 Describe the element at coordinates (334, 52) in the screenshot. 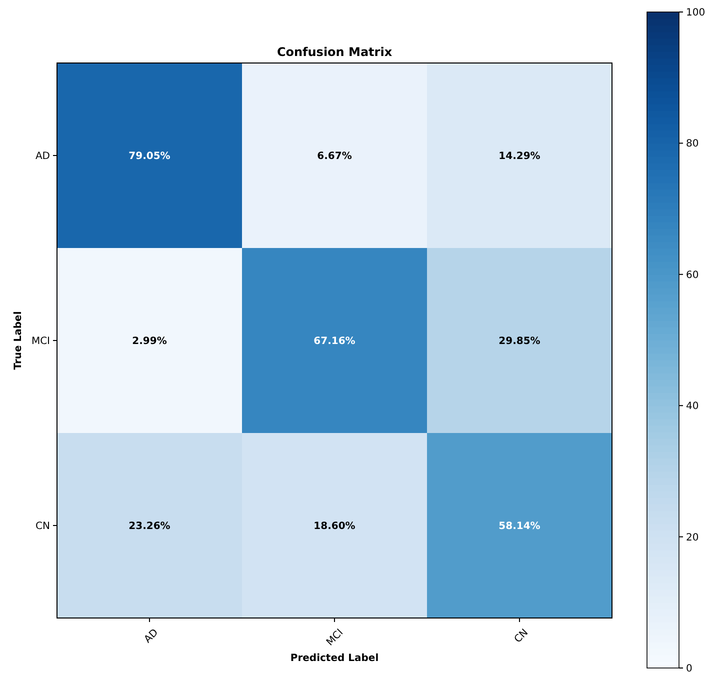

I see `chart-title: Confusion Matrix` at that location.